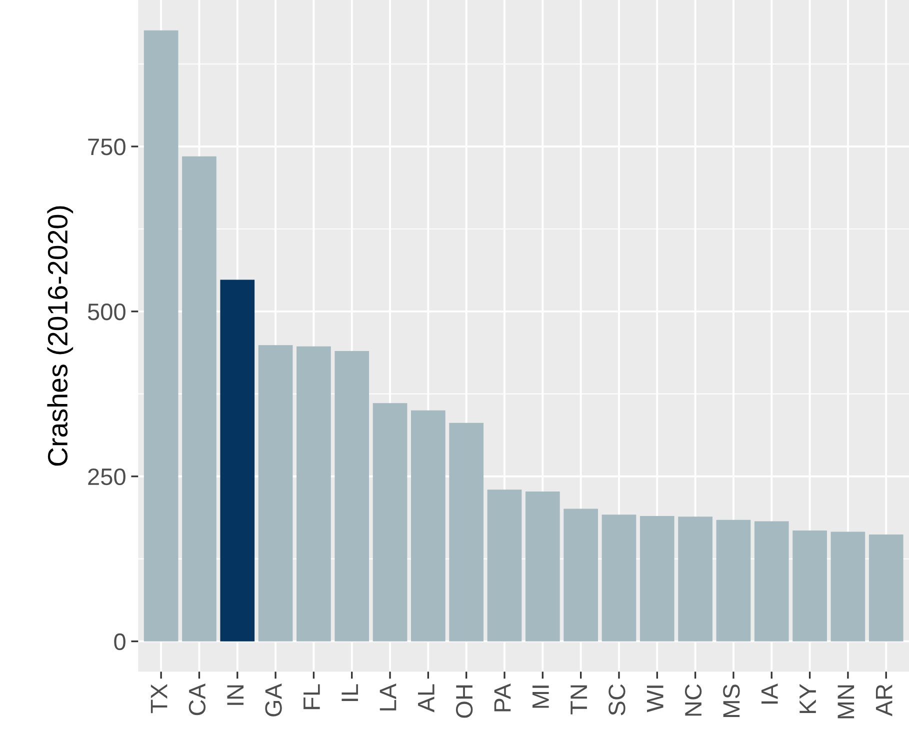 The width and height of the screenshot is (909, 753). I want to click on x-tick-label: NC, so click(693, 700).